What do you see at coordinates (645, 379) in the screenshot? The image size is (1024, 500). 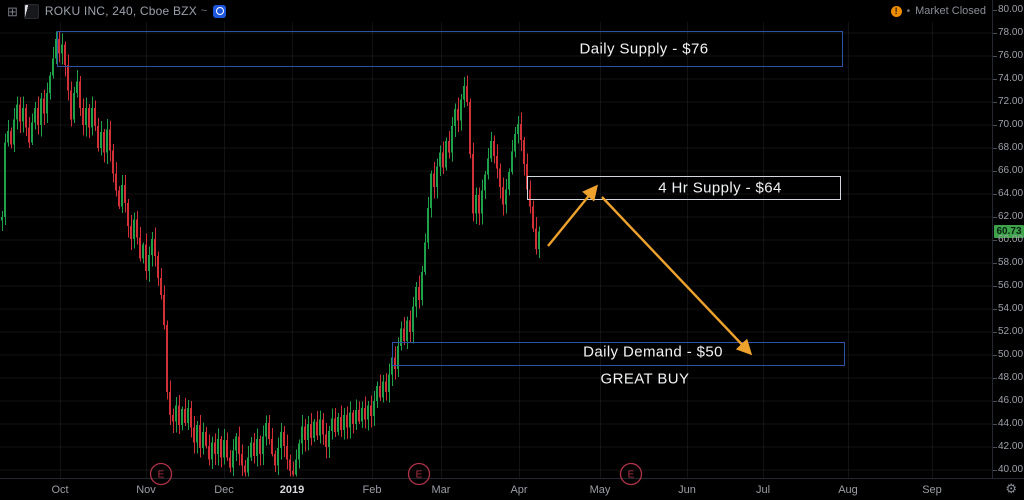 I see `great-buy-label: GREAT BUY` at bounding box center [645, 379].